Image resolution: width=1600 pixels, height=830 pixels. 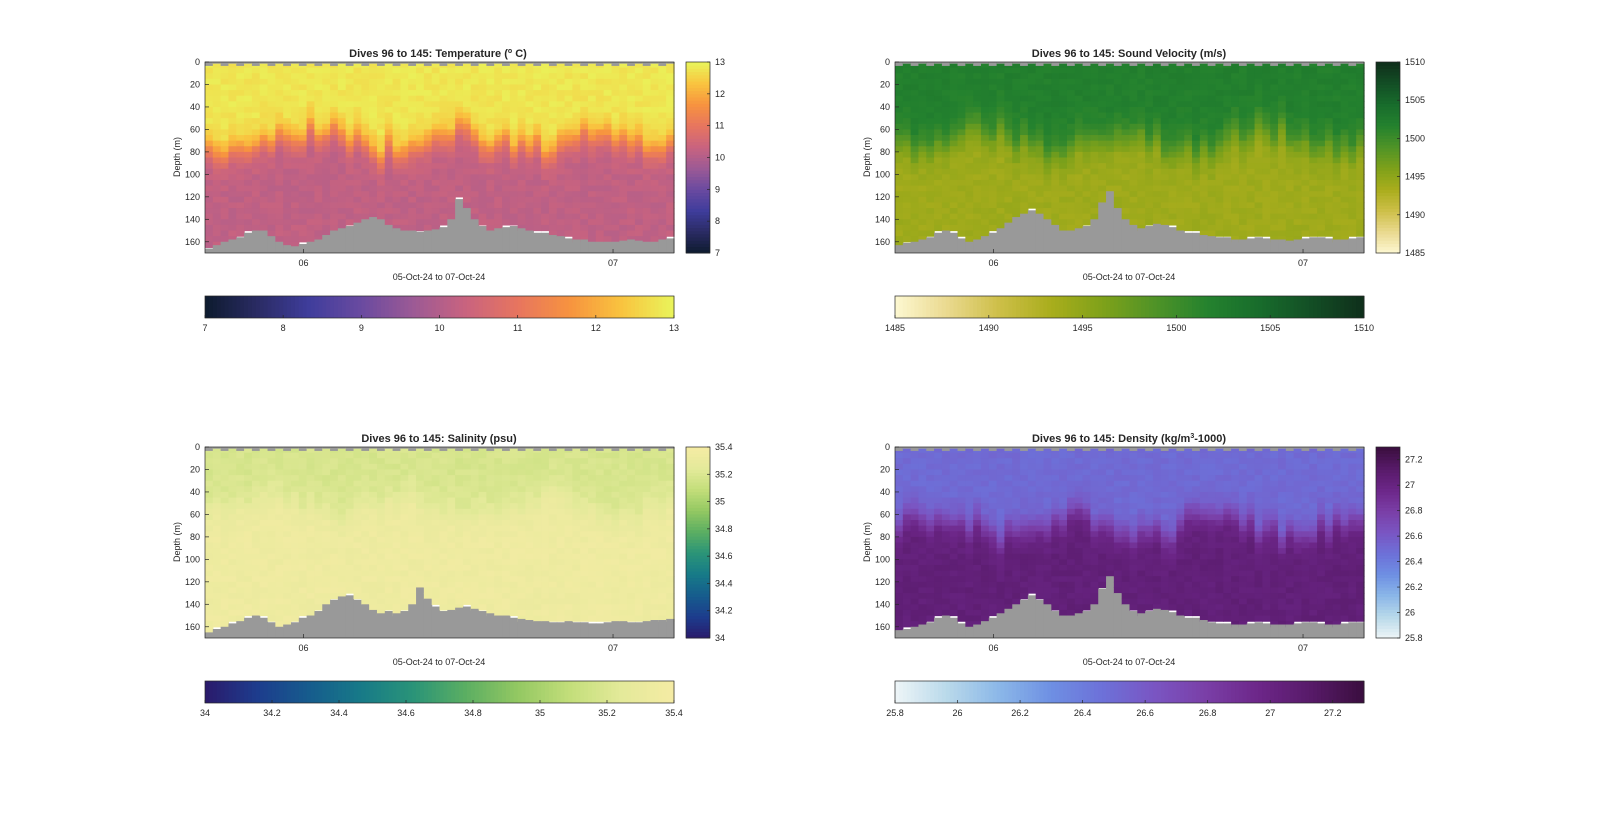 What do you see at coordinates (698, 95) in the screenshot?
I see `temperature-vcolorbar-segment` at bounding box center [698, 95].